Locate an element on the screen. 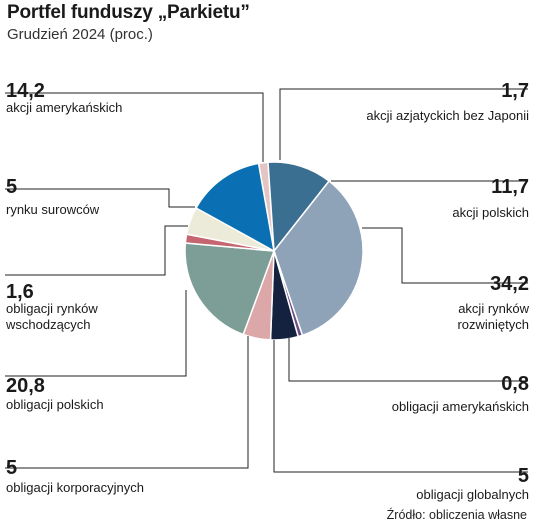 The image size is (536, 529). pie-slices is located at coordinates (274, 251).